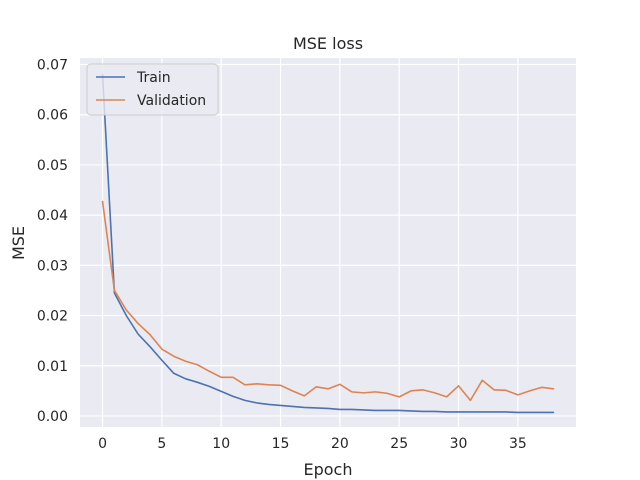 The height and width of the screenshot is (480, 640). What do you see at coordinates (52, 216) in the screenshot?
I see `y-tick-label: 0.04` at bounding box center [52, 216].